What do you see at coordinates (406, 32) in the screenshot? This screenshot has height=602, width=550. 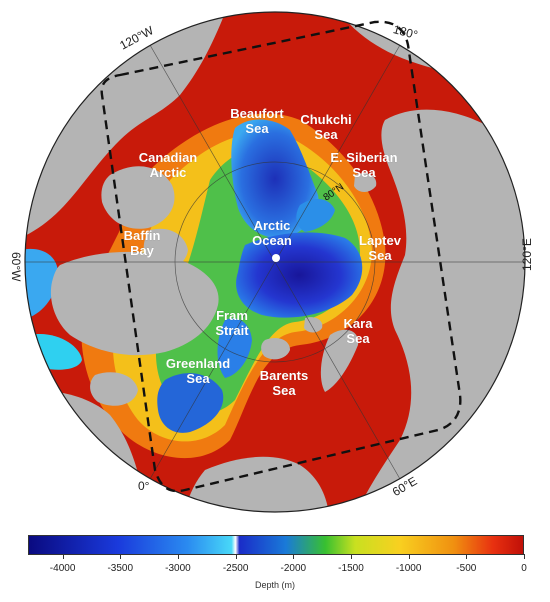 I see `meridian-label-180: 180°` at bounding box center [406, 32].